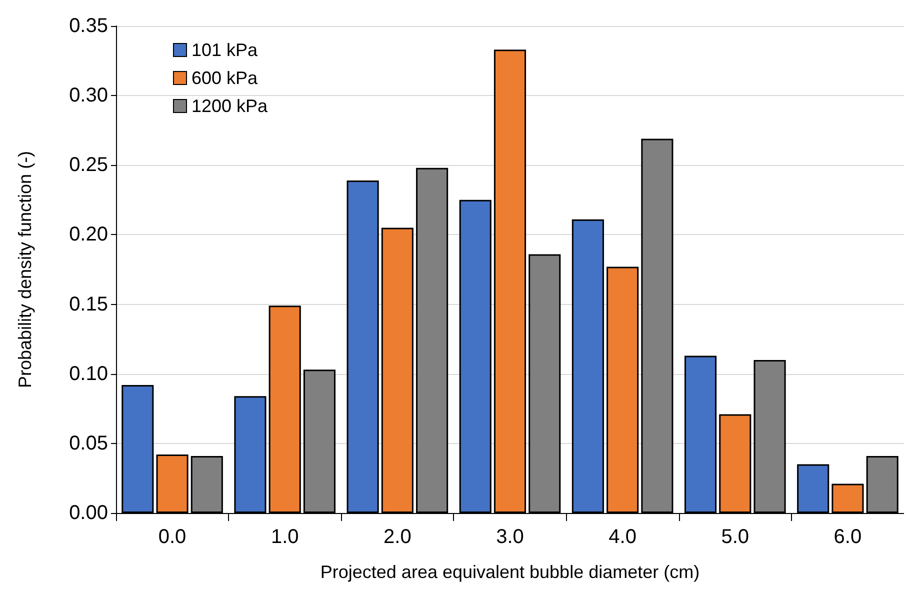  I want to click on x-tick-label: 3.0, so click(510, 537).